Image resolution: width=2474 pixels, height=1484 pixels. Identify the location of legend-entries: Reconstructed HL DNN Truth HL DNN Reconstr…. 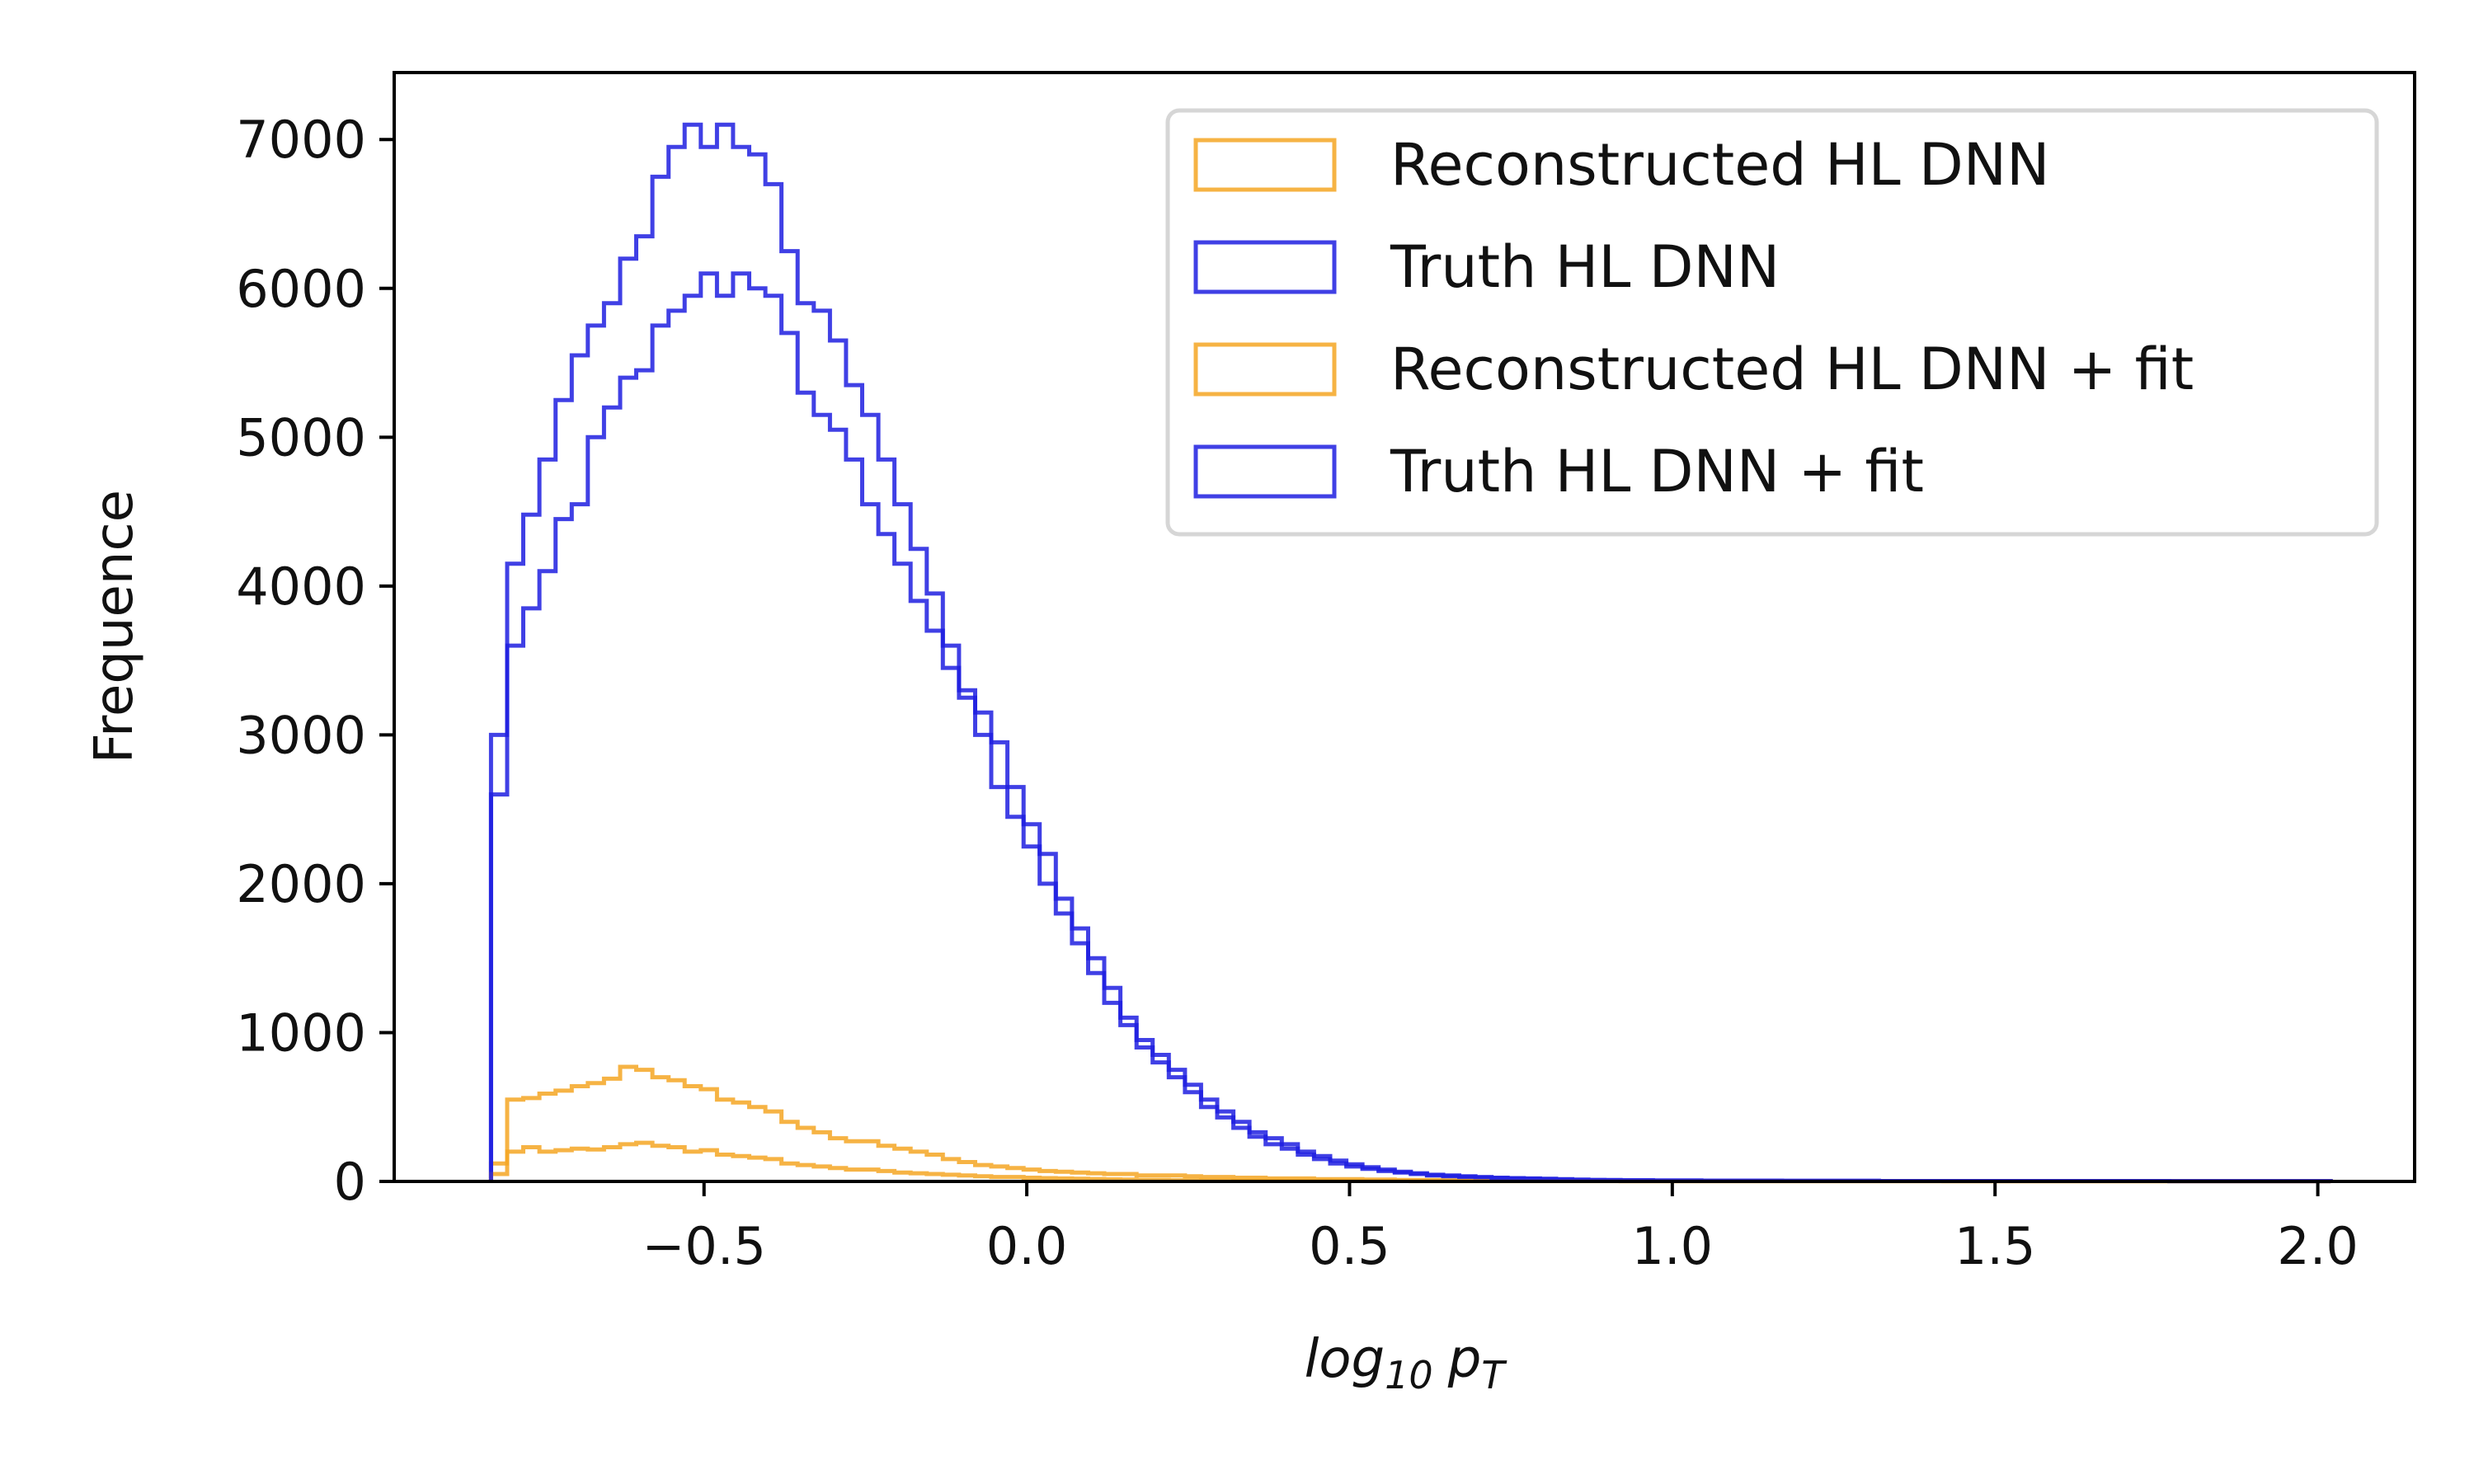
(1693, 318).